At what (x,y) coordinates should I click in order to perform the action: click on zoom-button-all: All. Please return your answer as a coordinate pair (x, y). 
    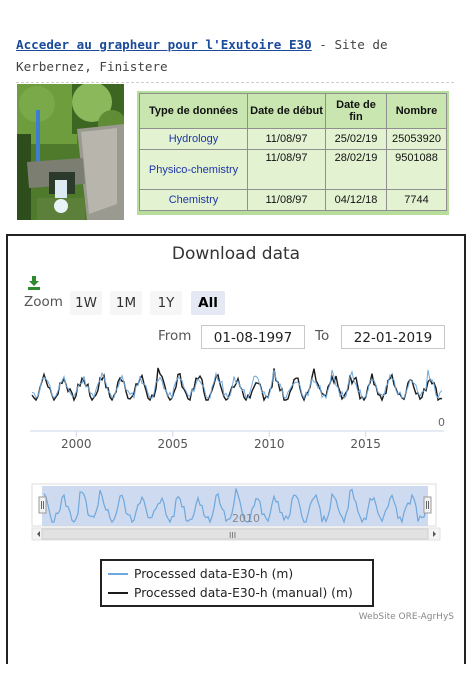
    Looking at the image, I should click on (208, 303).